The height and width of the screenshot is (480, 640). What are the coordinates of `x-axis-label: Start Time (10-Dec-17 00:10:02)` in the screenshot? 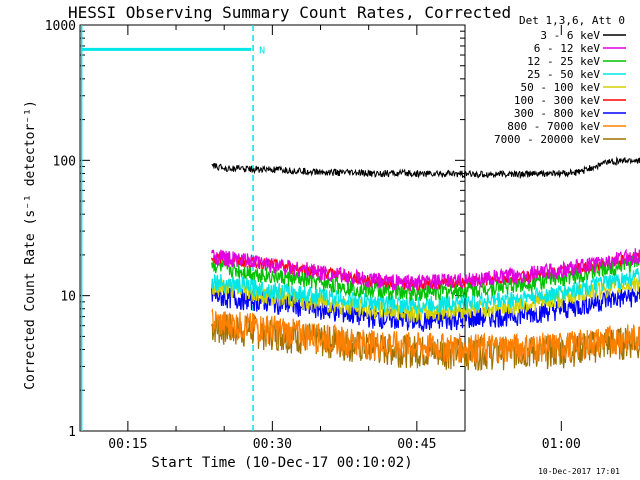 It's located at (281, 463).